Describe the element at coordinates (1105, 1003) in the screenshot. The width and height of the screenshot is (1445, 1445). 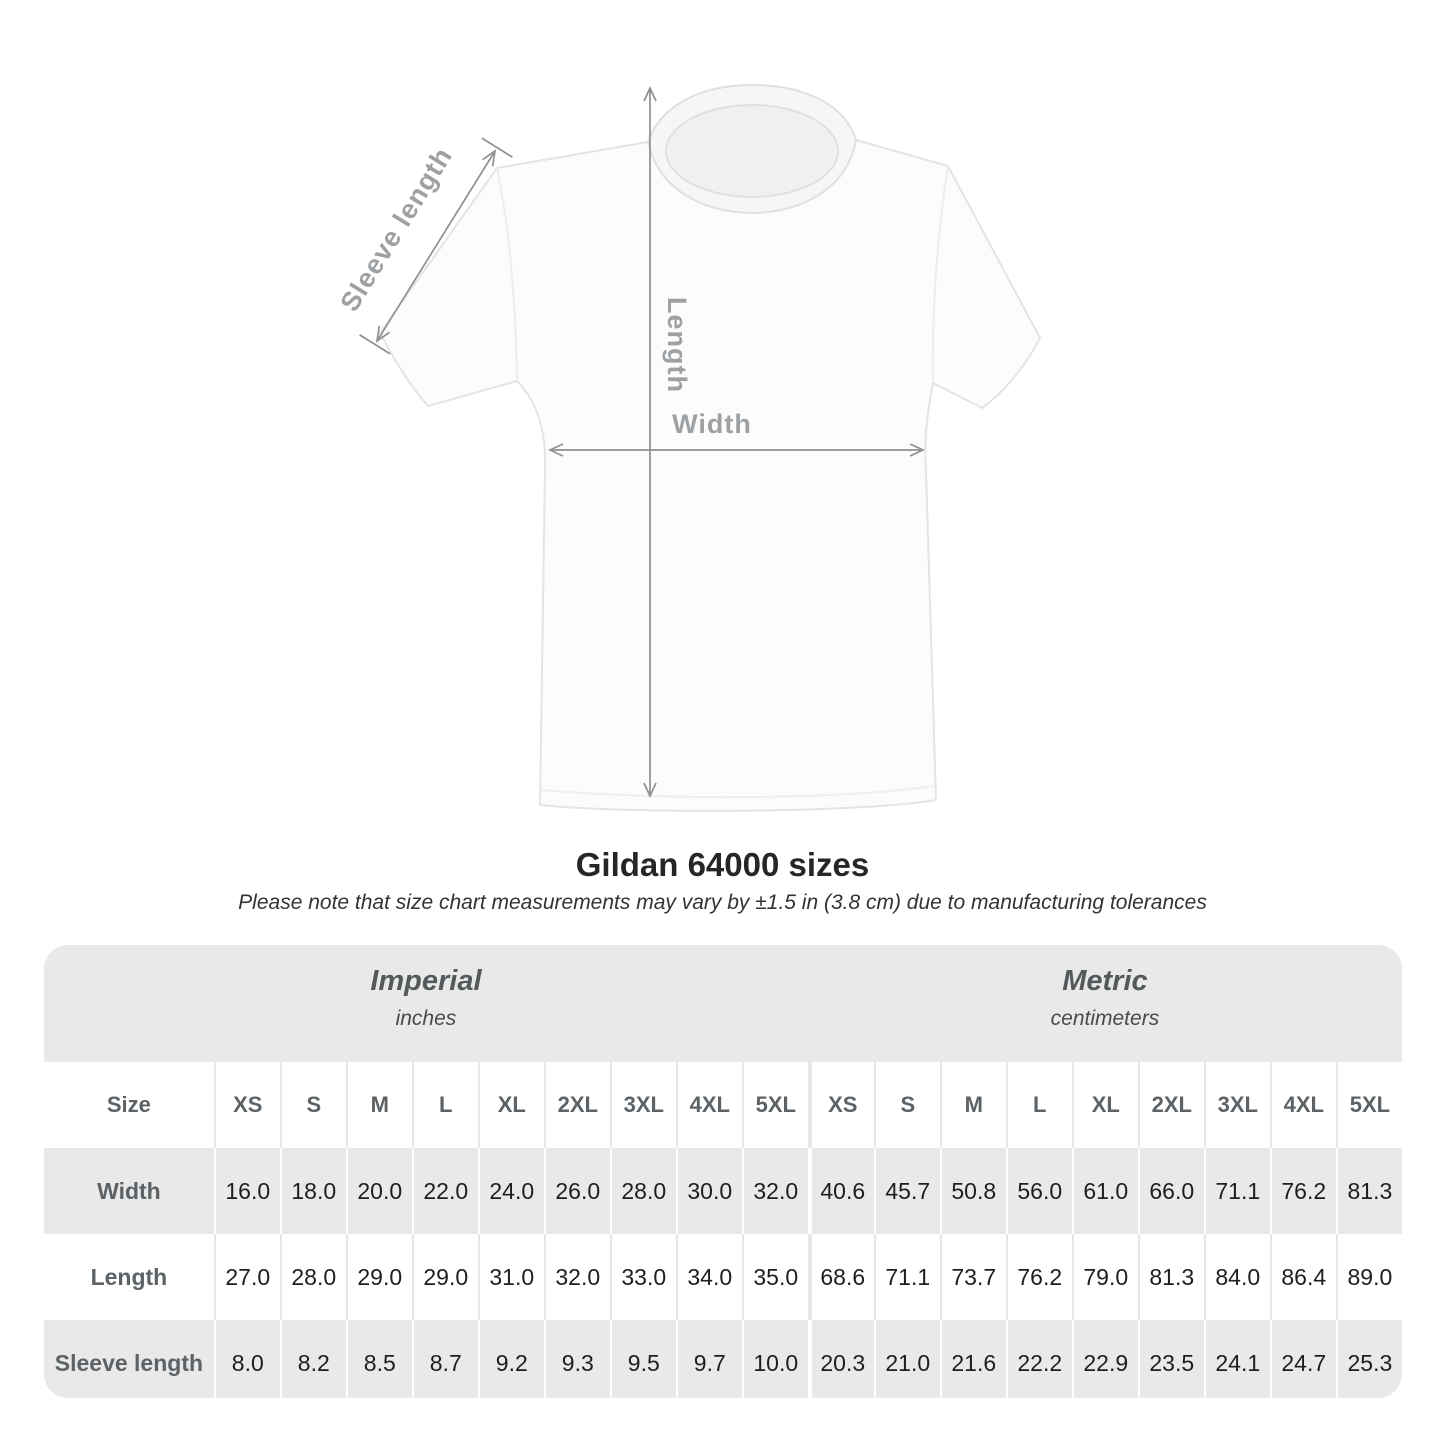
I see `metric-group-header: Metric centimeters` at that location.